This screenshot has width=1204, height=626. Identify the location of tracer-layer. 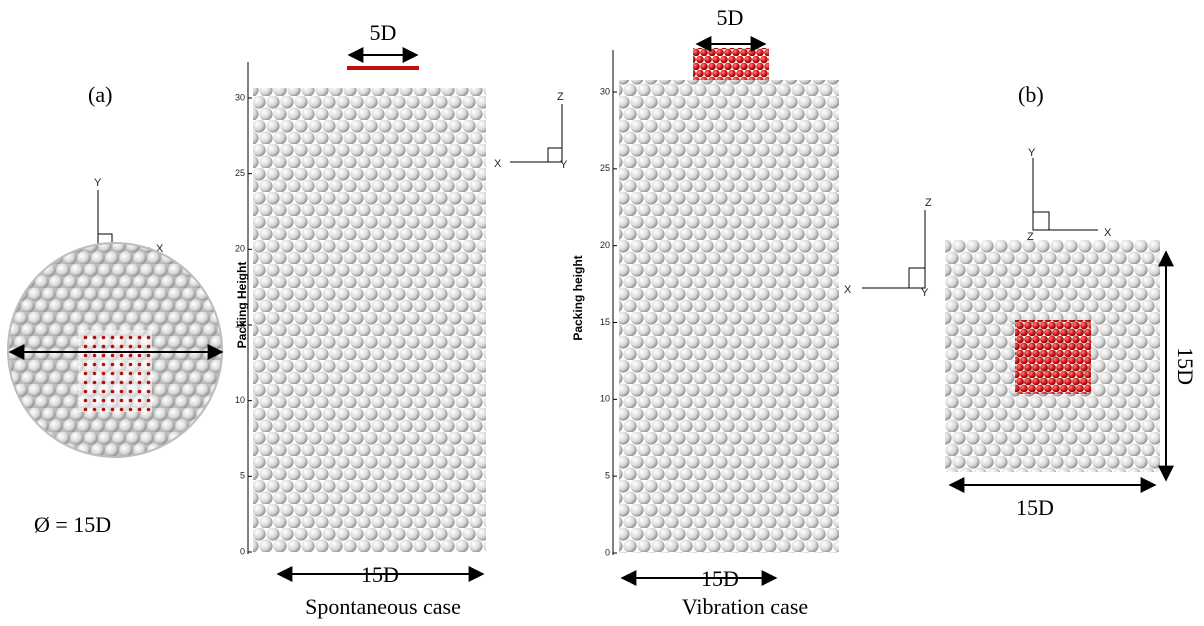
(383, 68).